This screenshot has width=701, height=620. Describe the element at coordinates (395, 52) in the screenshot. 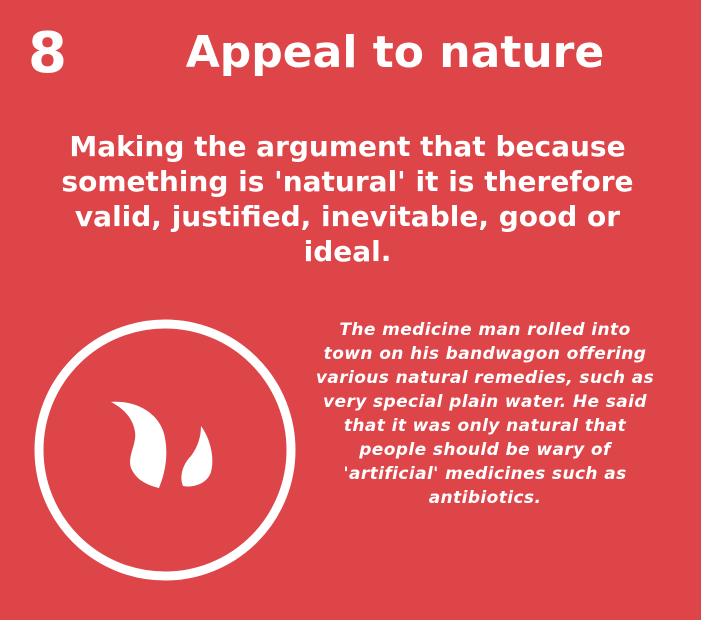

I see `fallacy-title: Appeal to nature` at that location.